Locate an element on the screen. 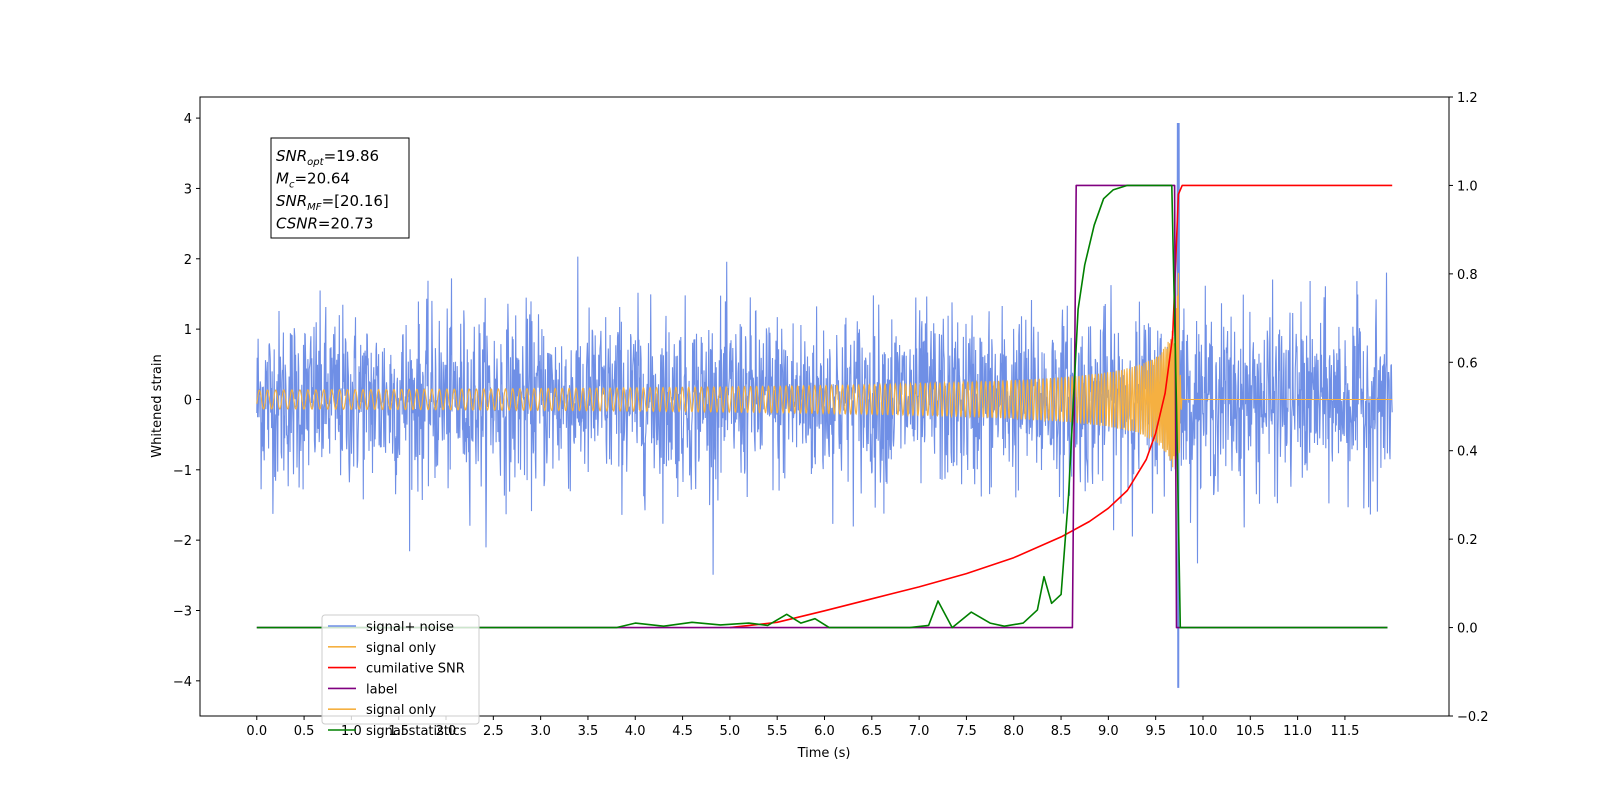  x-tick-label: 0.5 is located at coordinates (304, 731).